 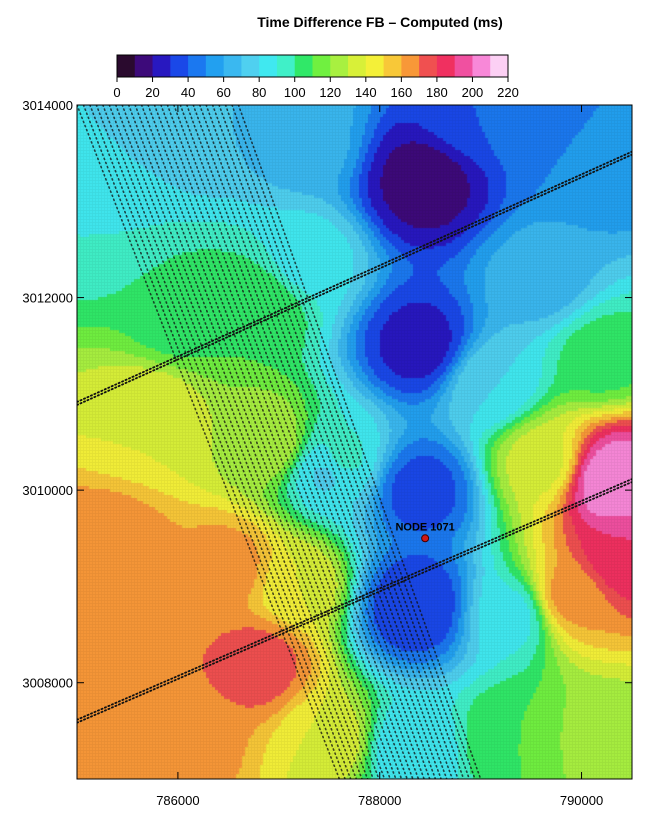 I want to click on node-marker-dot, so click(x=425, y=538).